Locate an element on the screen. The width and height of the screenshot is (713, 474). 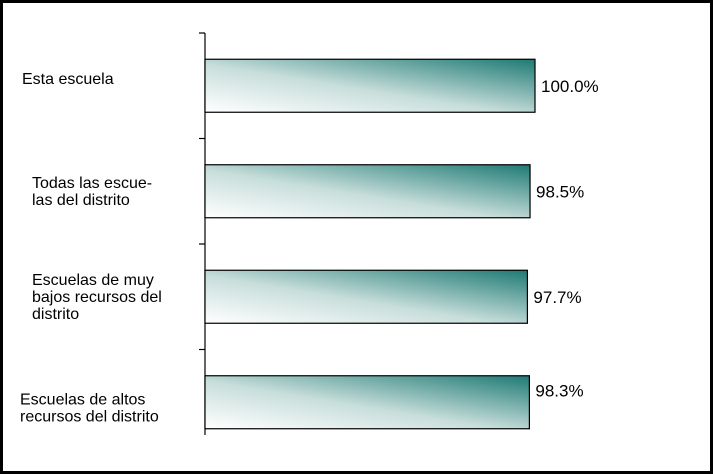
category-label-line: bajos recursos del is located at coordinates (97, 297).